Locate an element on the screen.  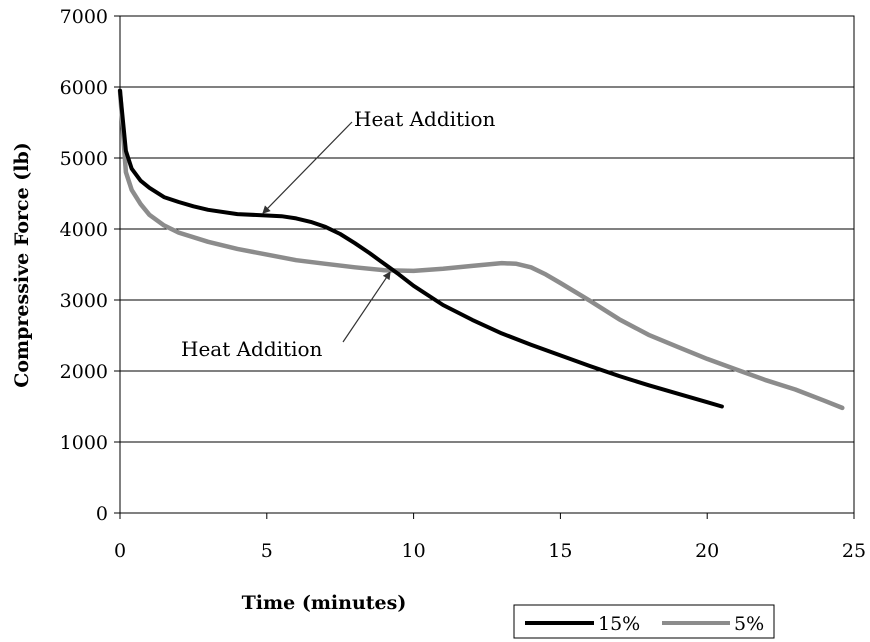
legend-label-5: 5% is located at coordinates (749, 624).